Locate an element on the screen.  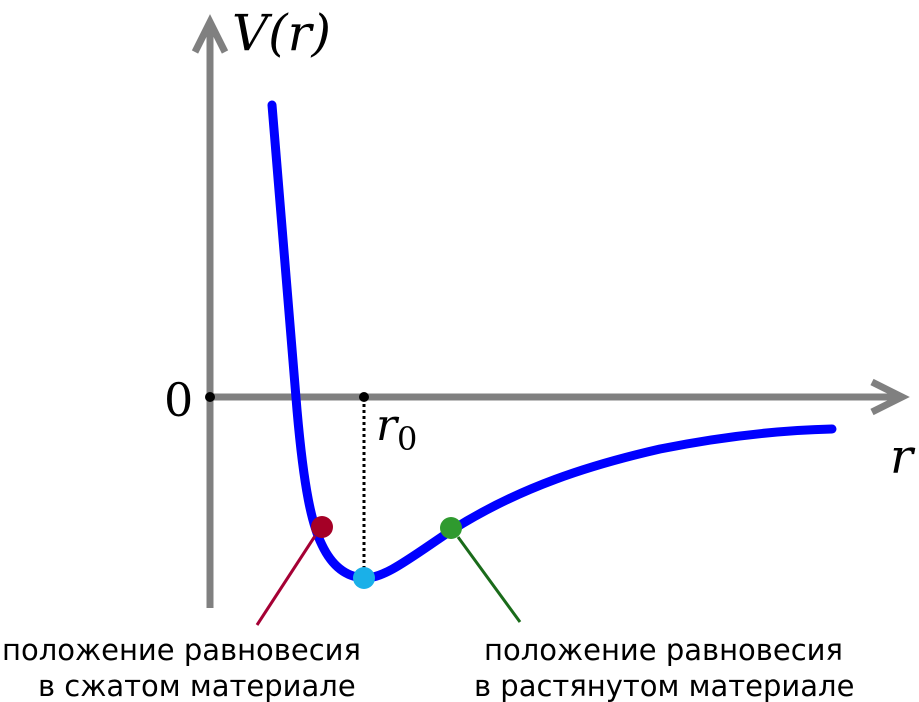
compressed-equilibrium-point is located at coordinates (322, 527).